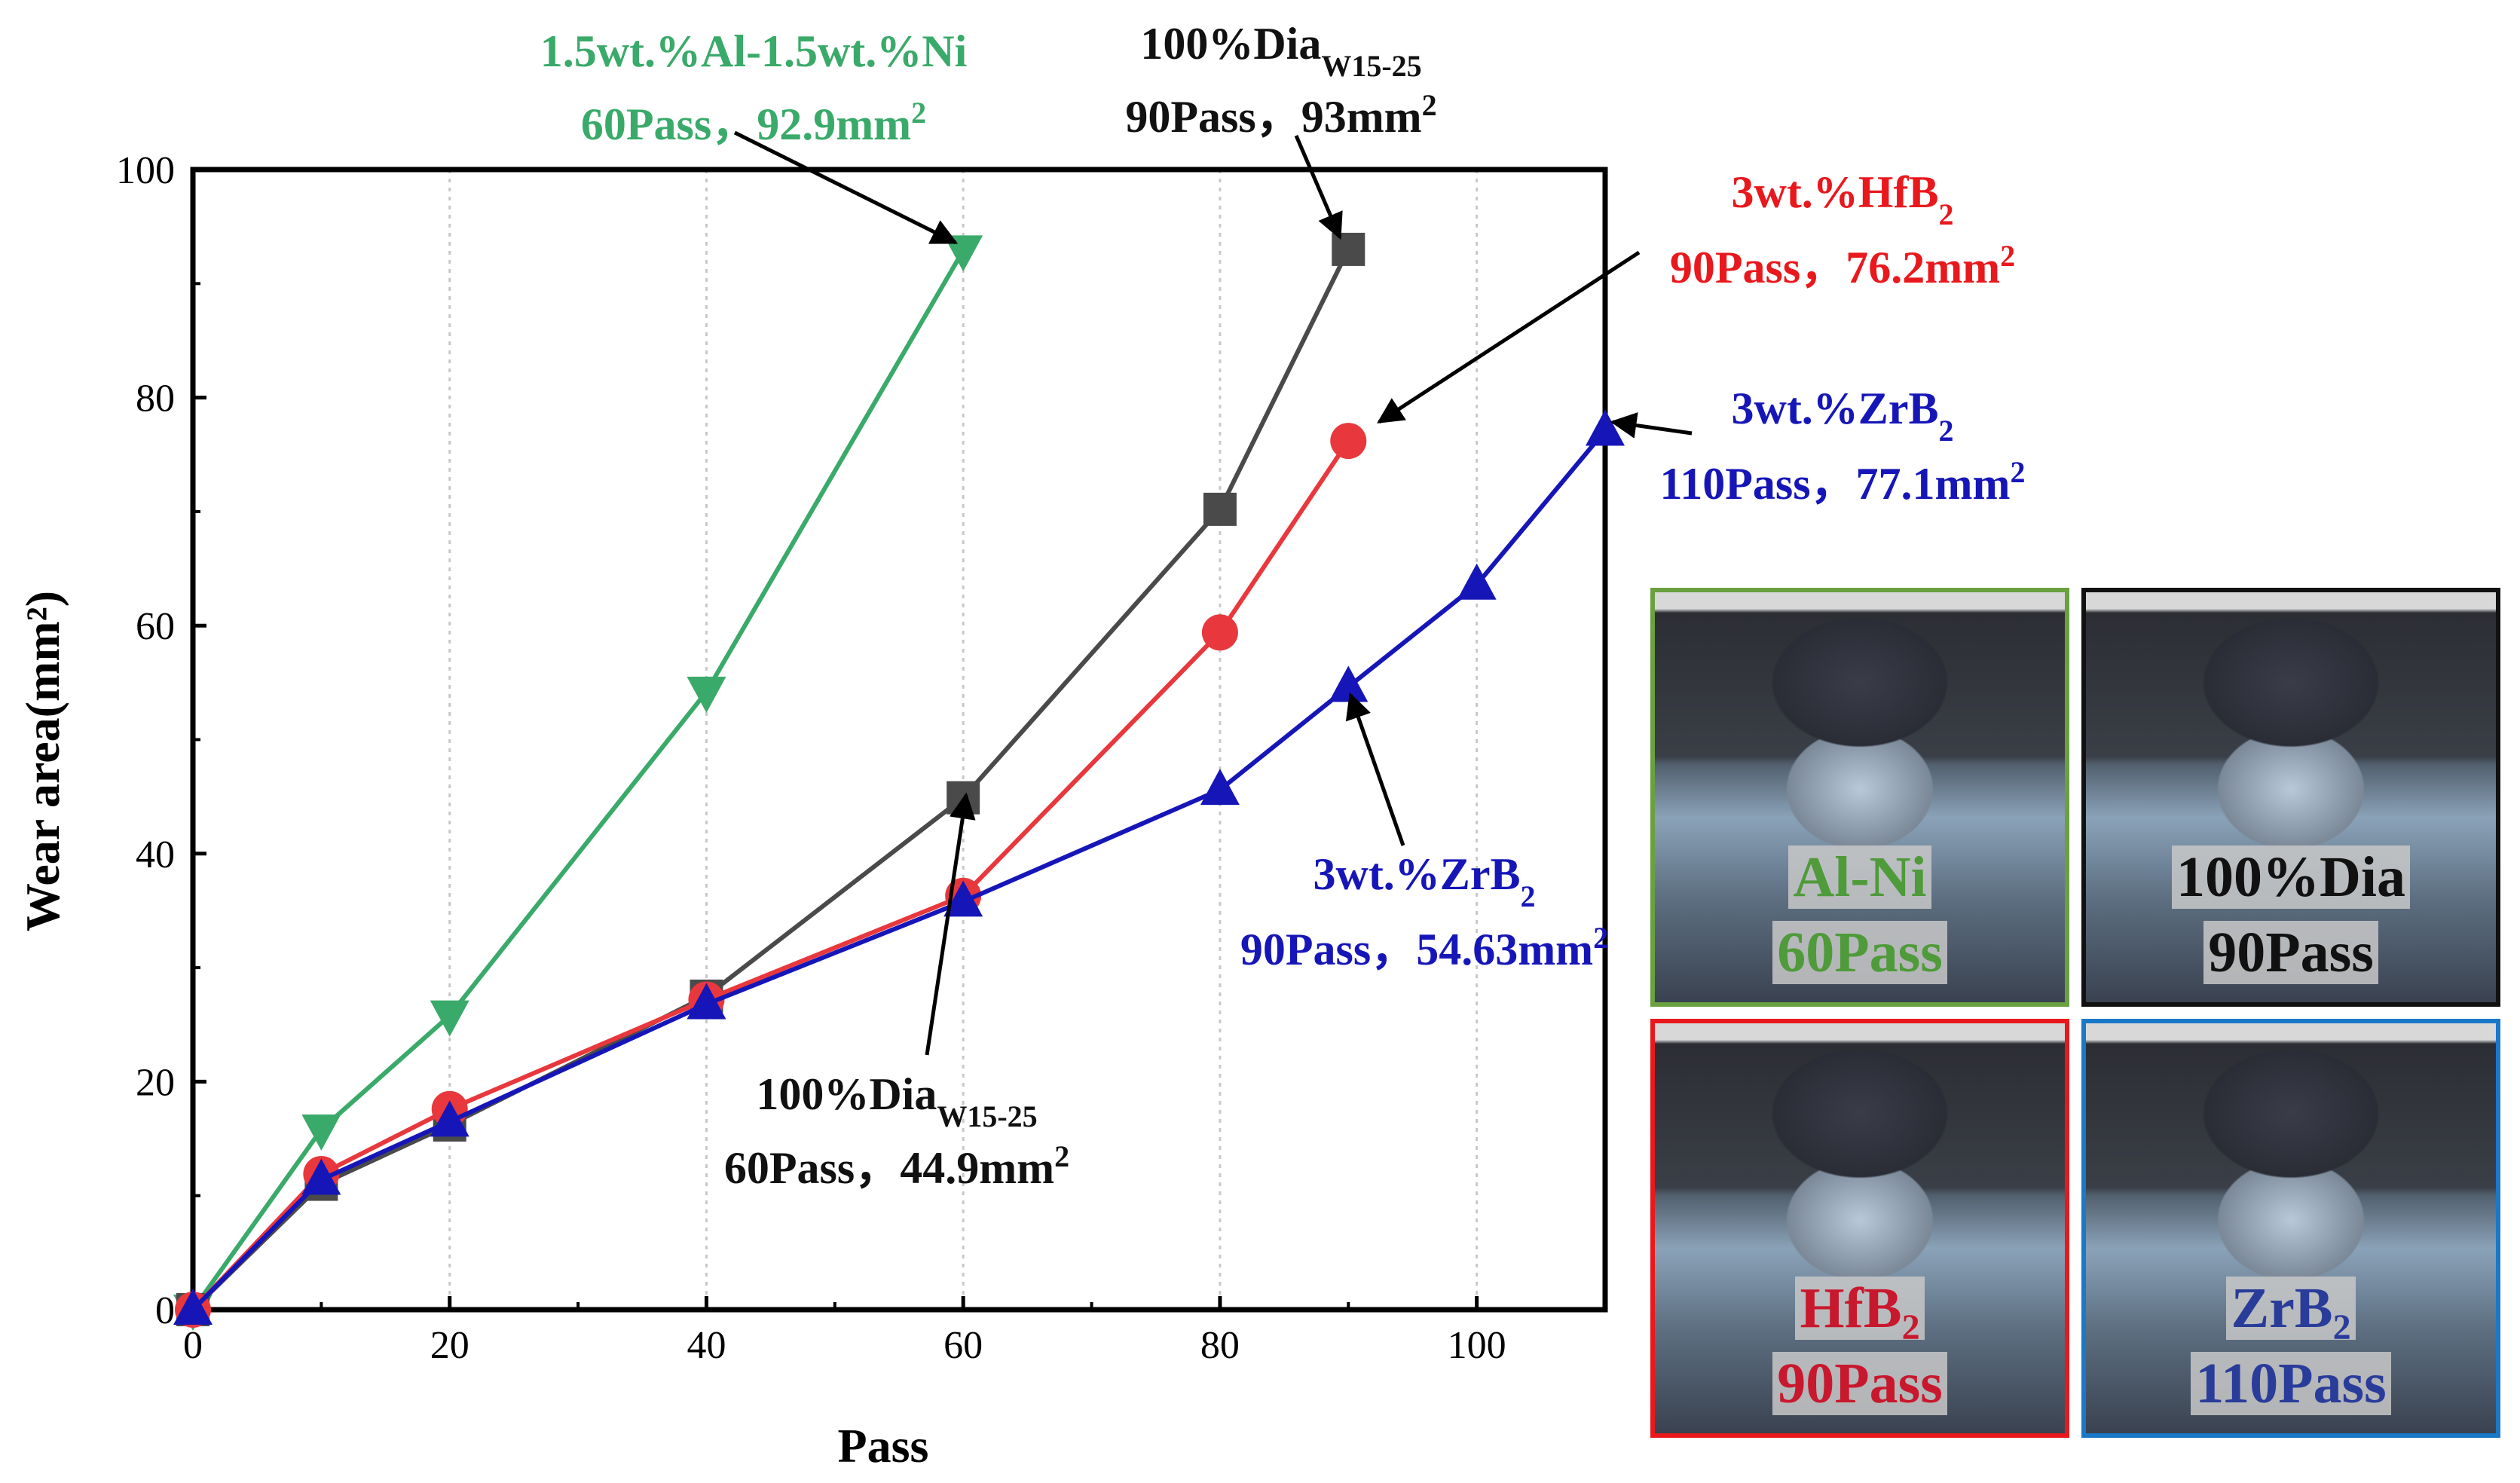 Image resolution: width=2520 pixels, height=1483 pixels. Describe the element at coordinates (706, 1345) in the screenshot. I see `x-tick-label: 40` at that location.